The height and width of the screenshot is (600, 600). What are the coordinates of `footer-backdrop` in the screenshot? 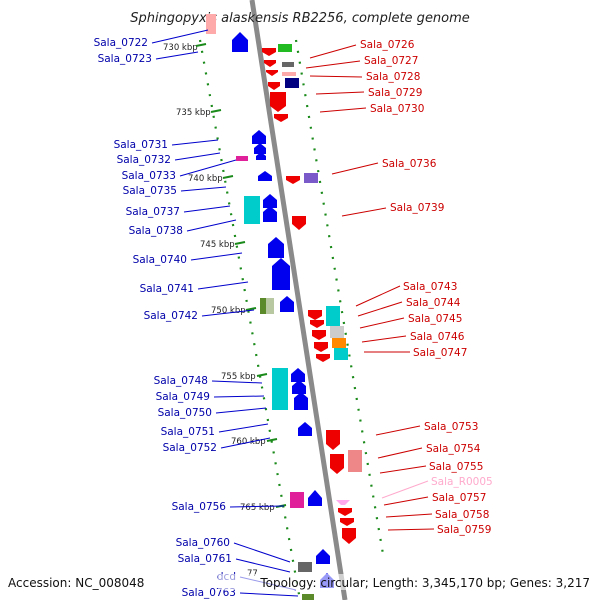 It's located at (408, 582).